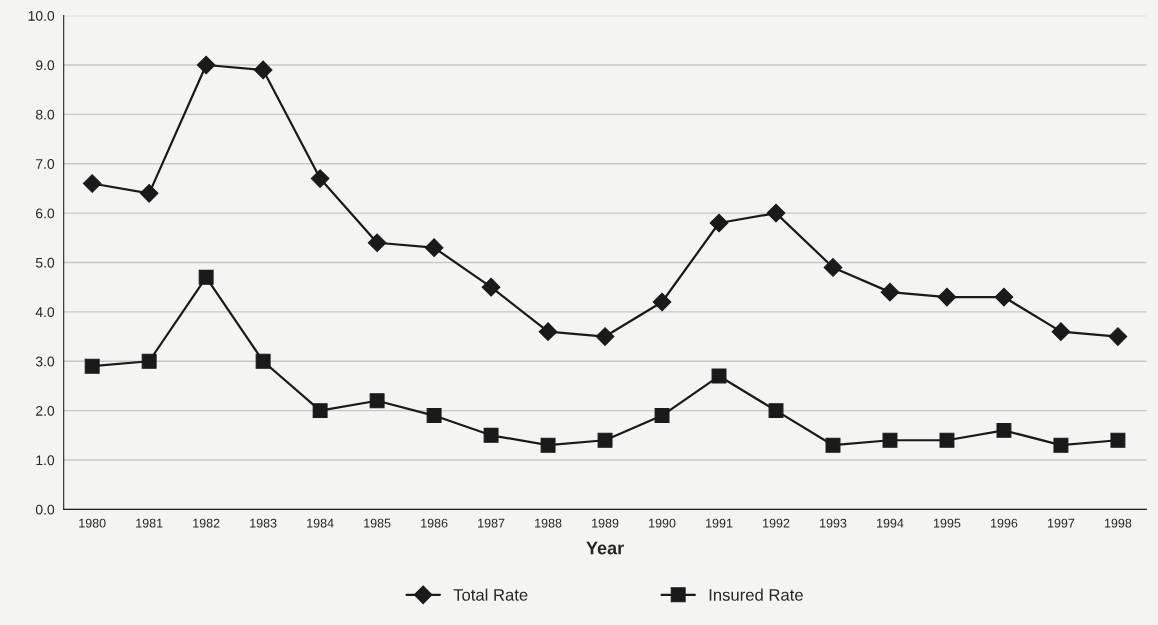 The image size is (1158, 625). Describe the element at coordinates (548, 523) in the screenshot. I see `x-tick-label: 1988` at that location.